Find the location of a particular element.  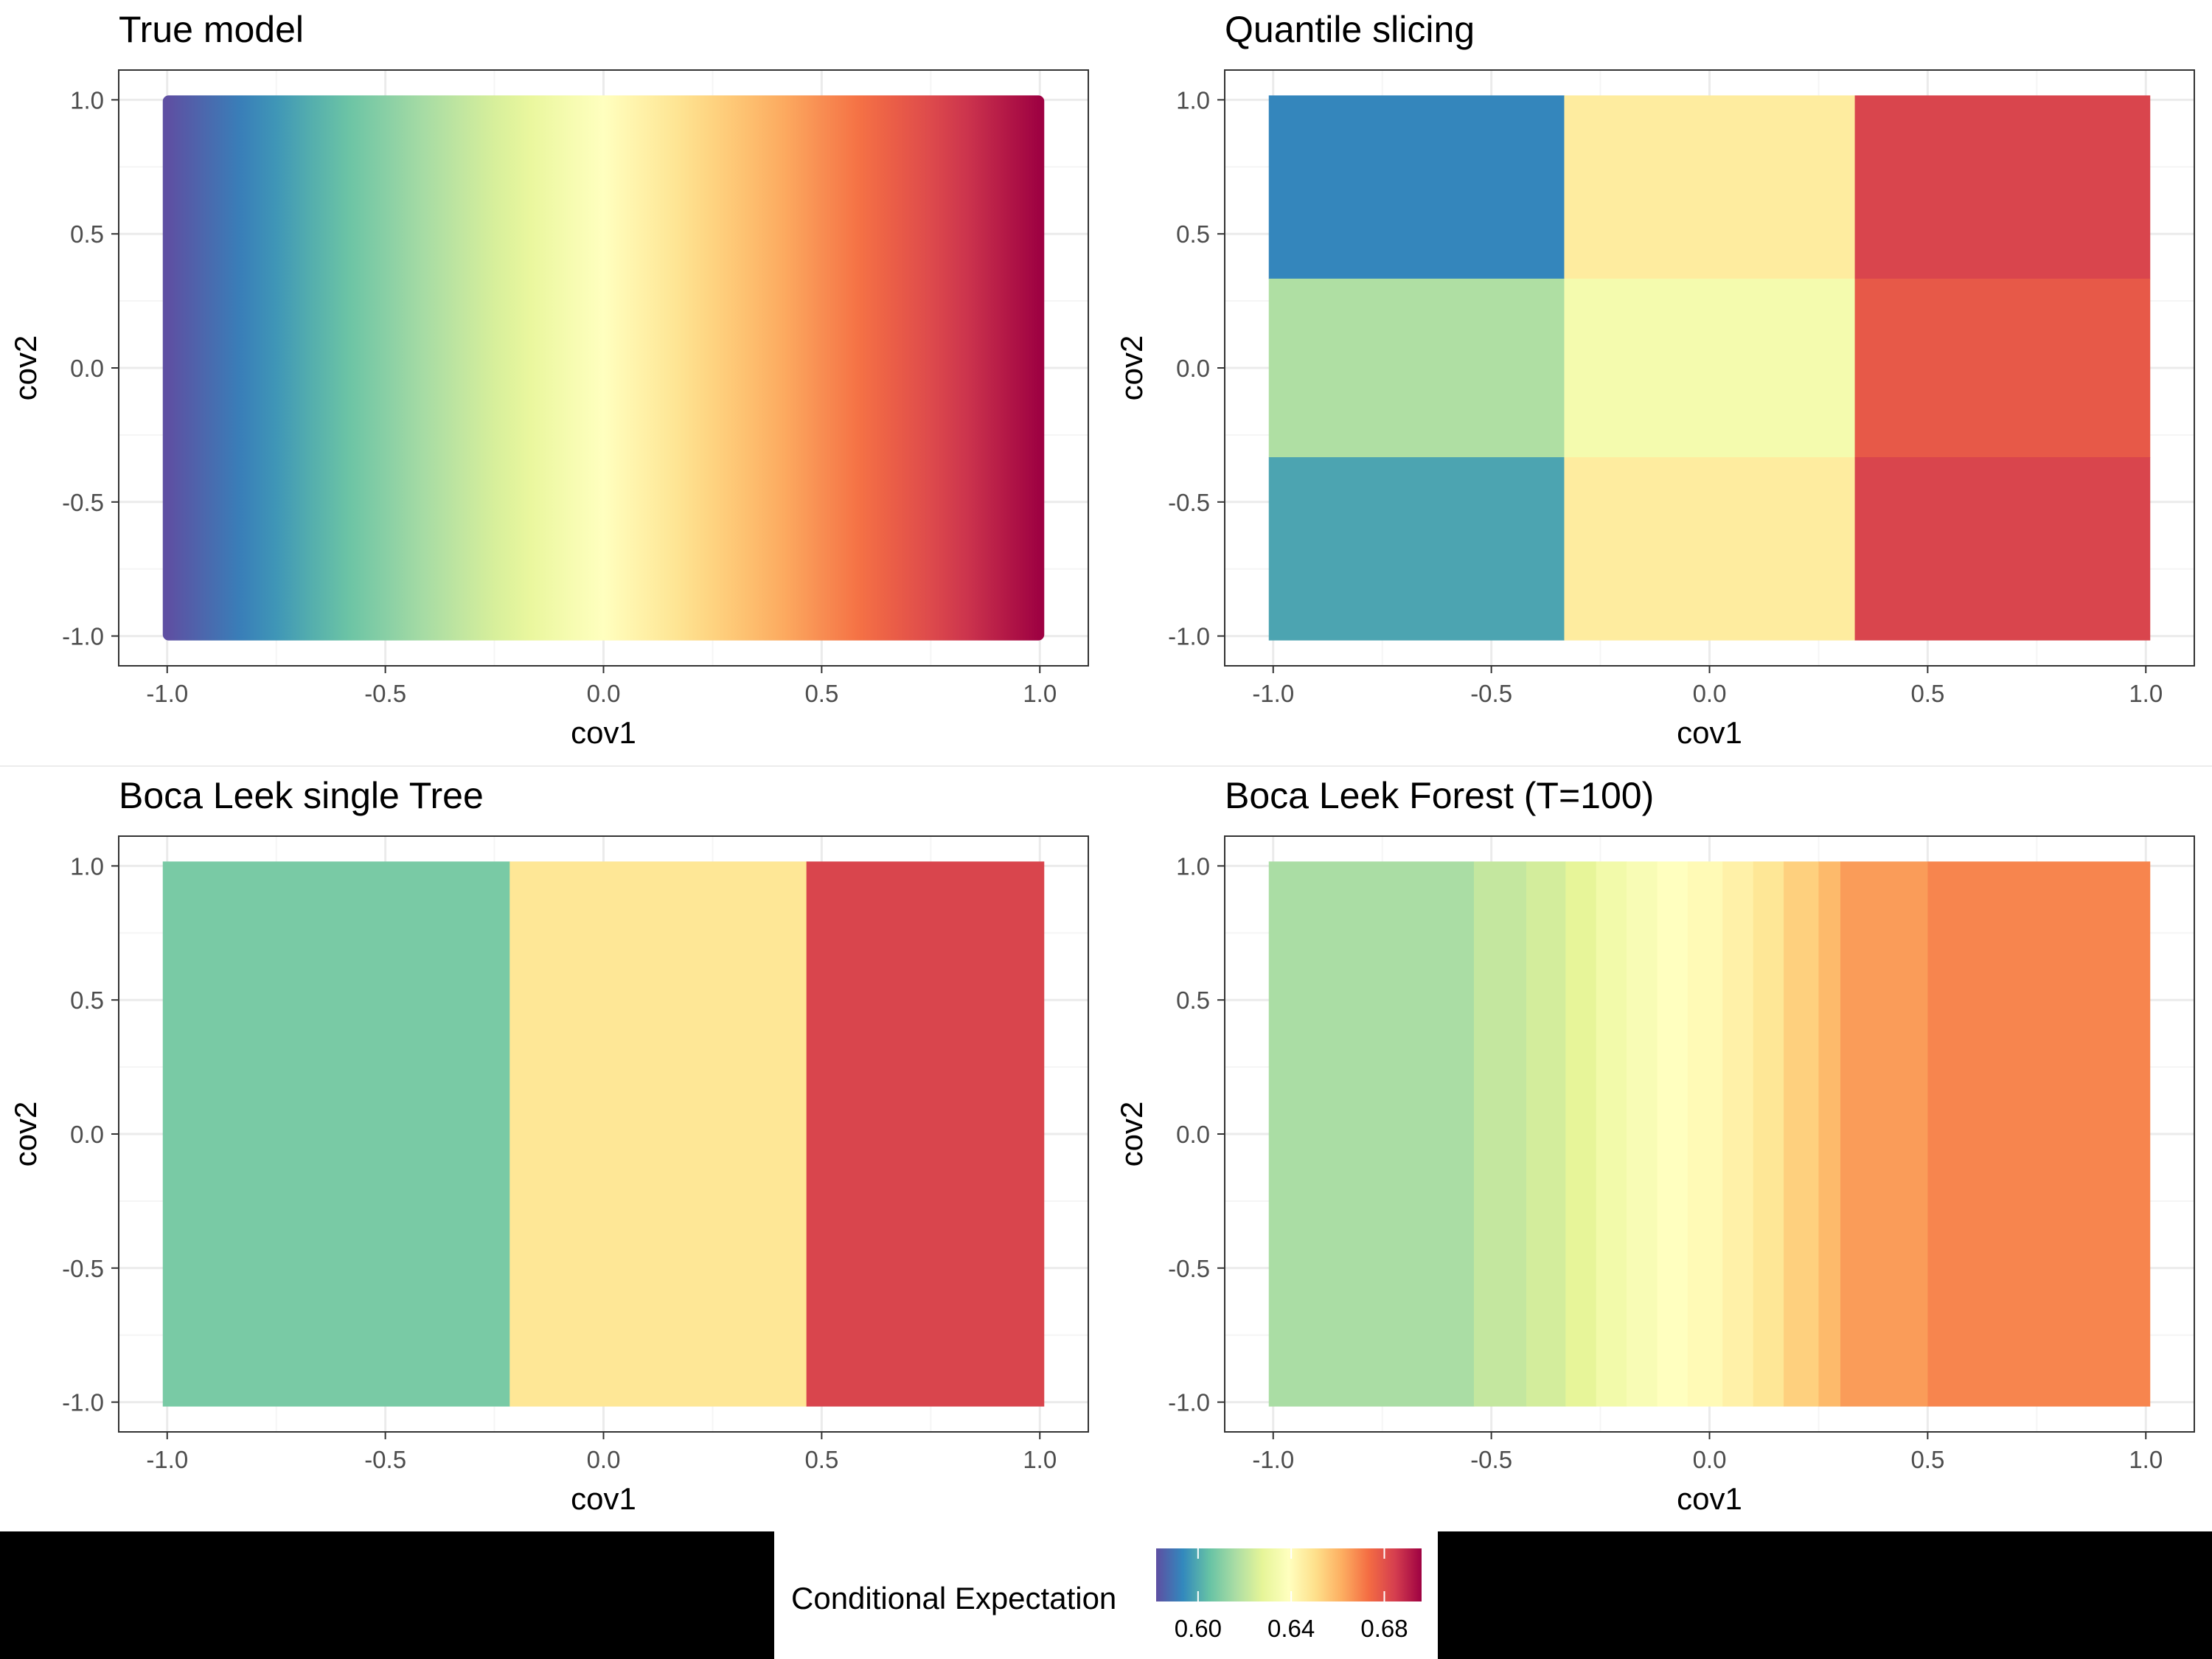

legend-tick-label: 0.60 is located at coordinates (1198, 1628).